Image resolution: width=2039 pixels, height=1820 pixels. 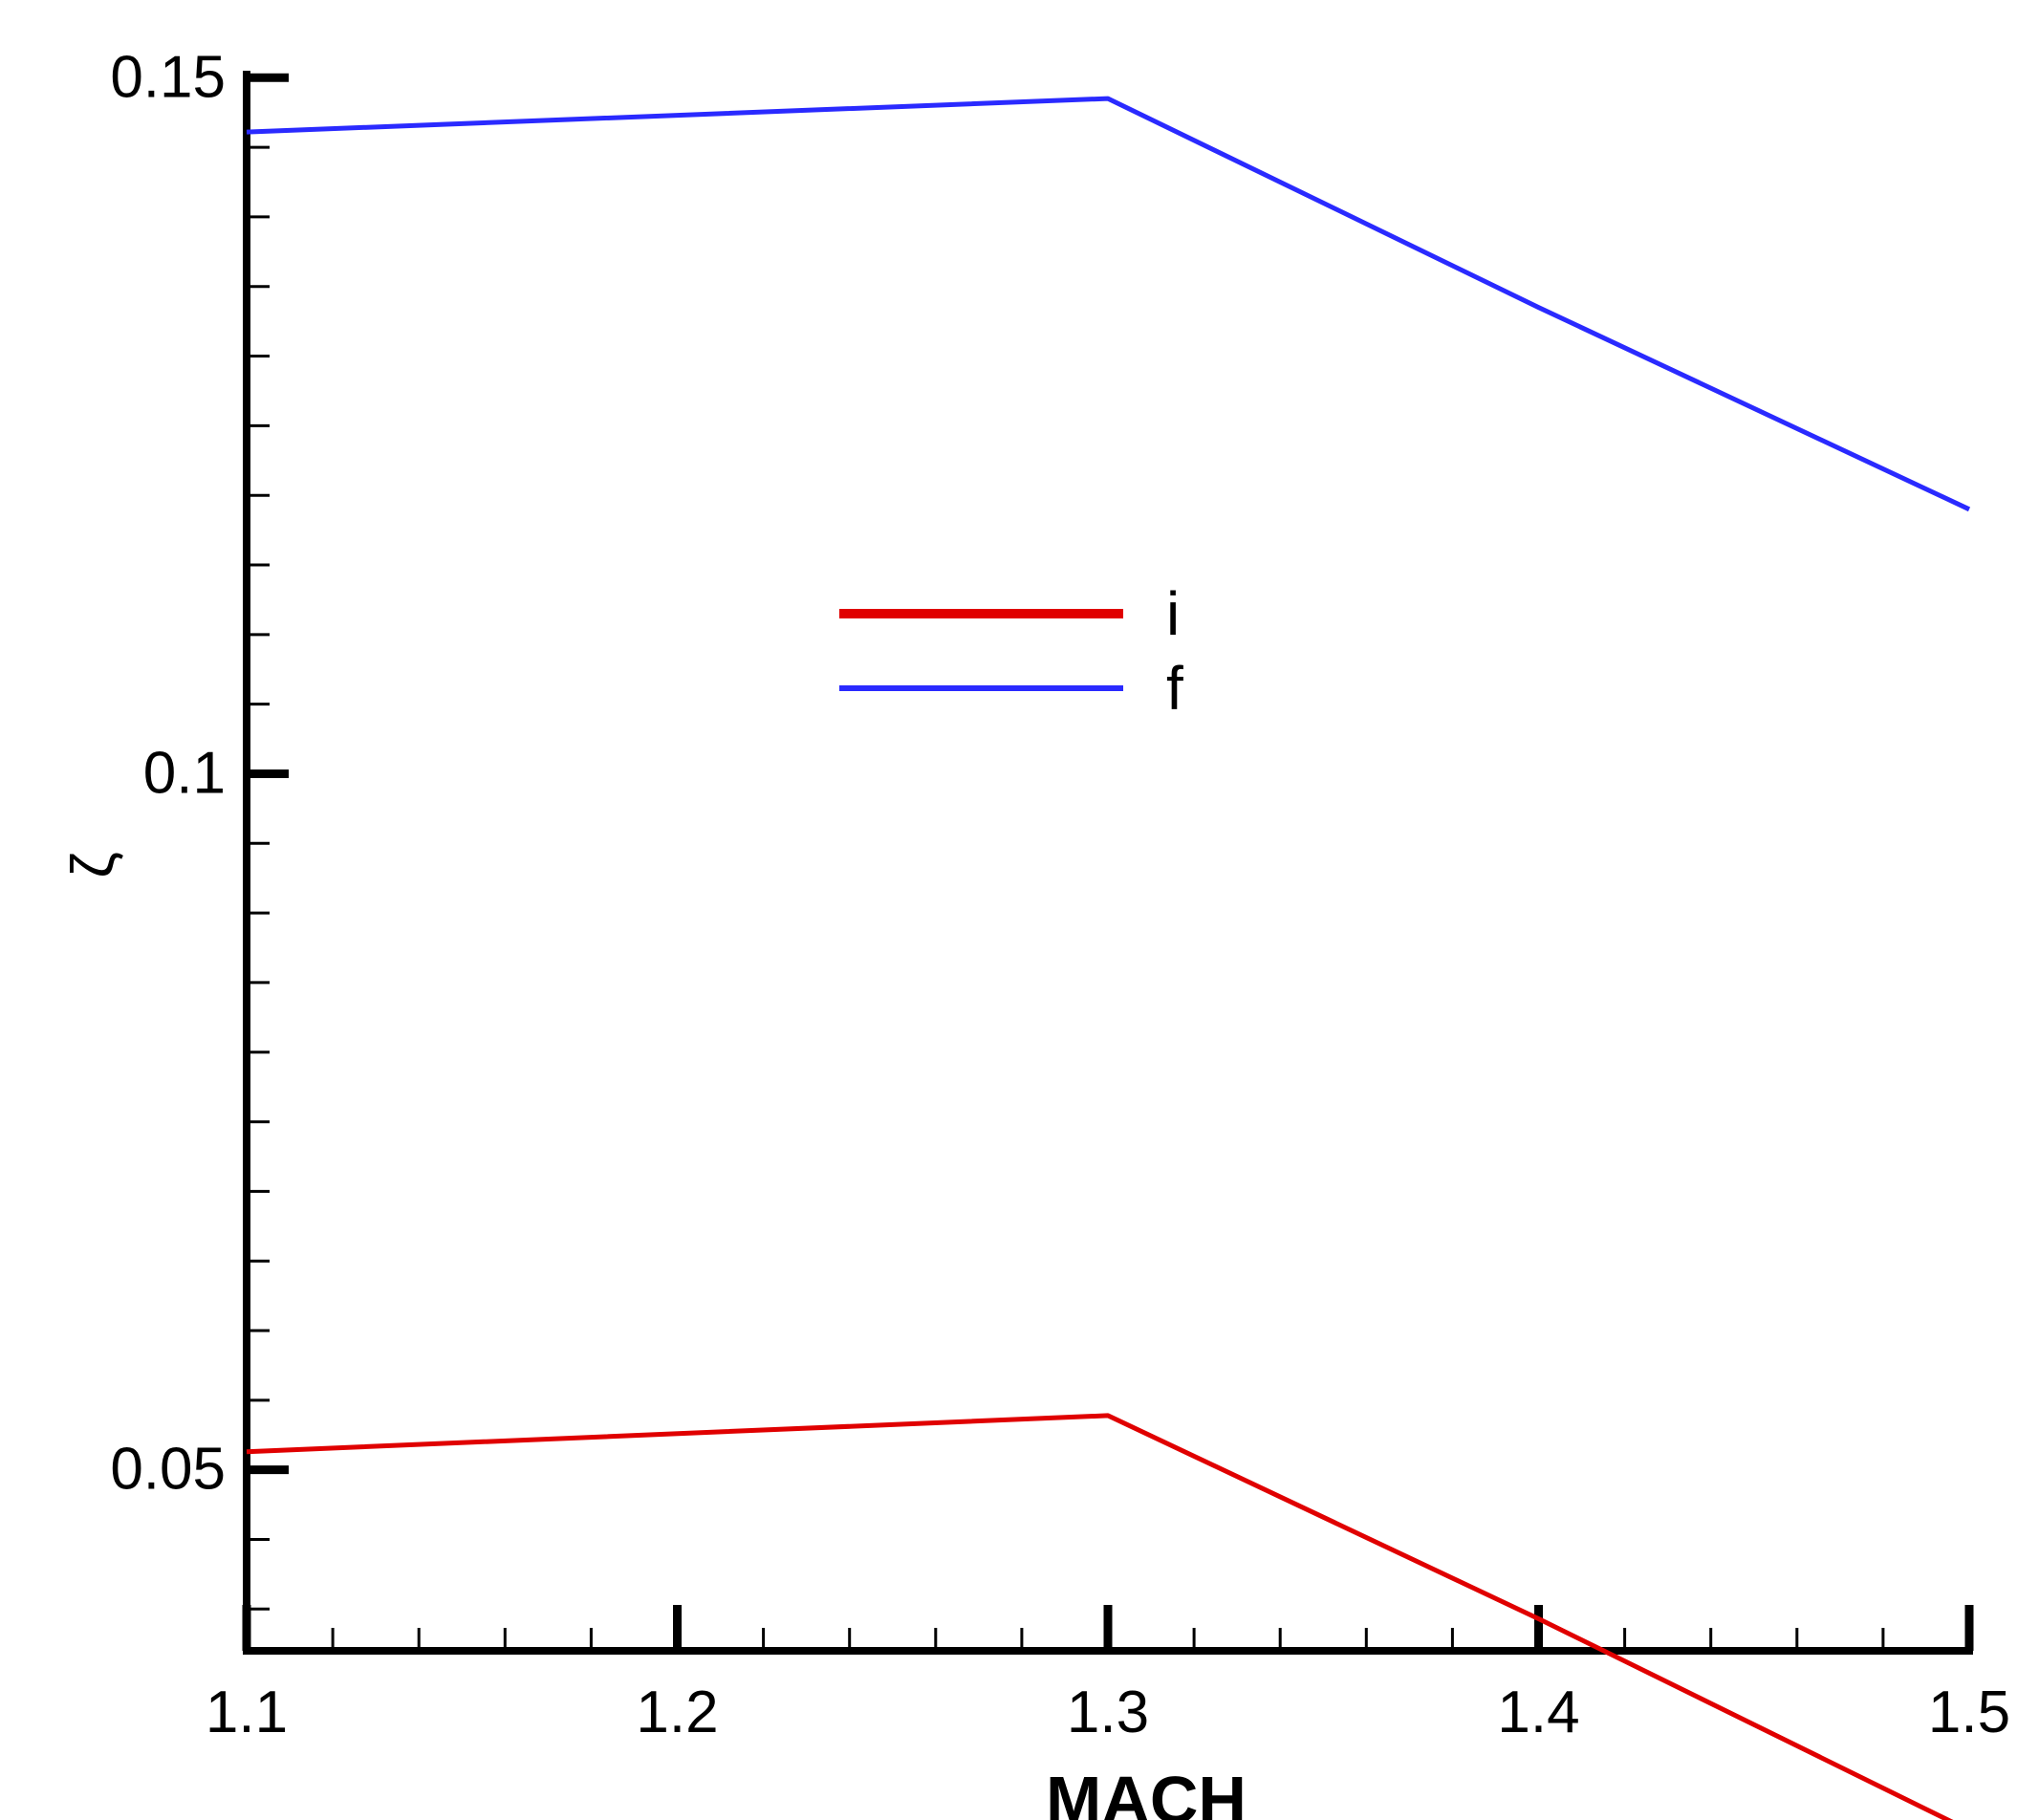 I want to click on x-tick-label: 1.5, so click(x=1969, y=1712).